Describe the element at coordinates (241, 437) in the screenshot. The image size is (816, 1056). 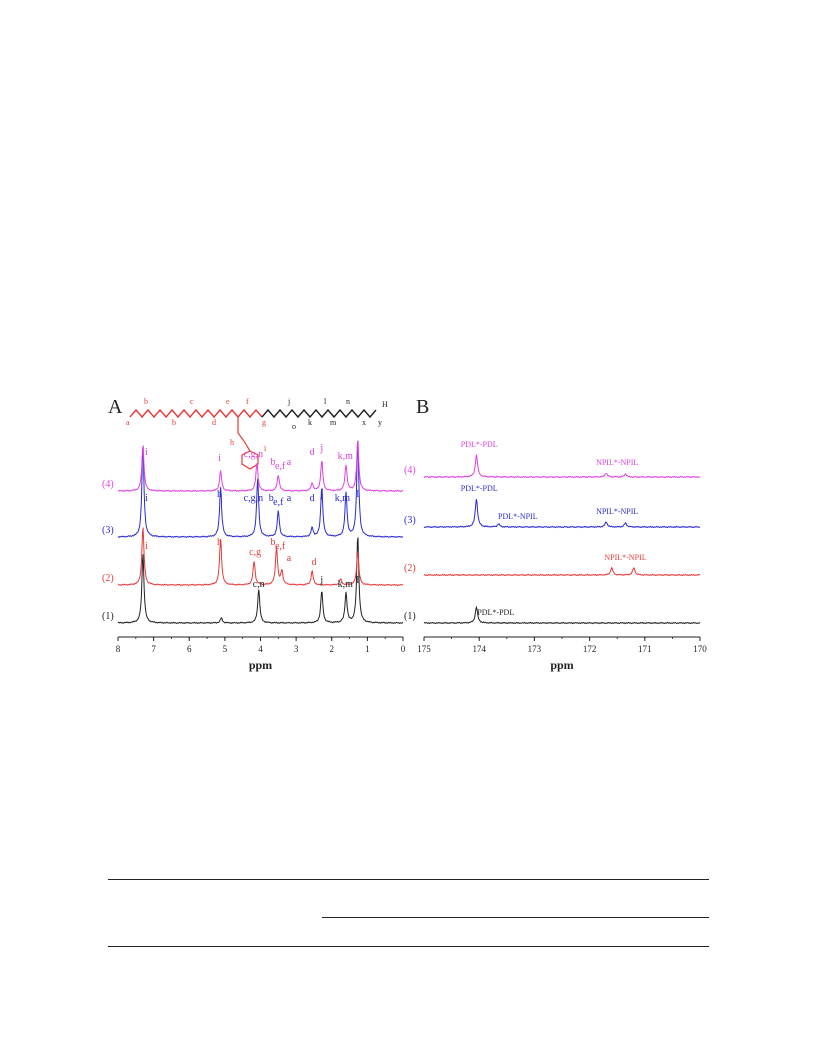
I see `structure-side-bond` at that location.